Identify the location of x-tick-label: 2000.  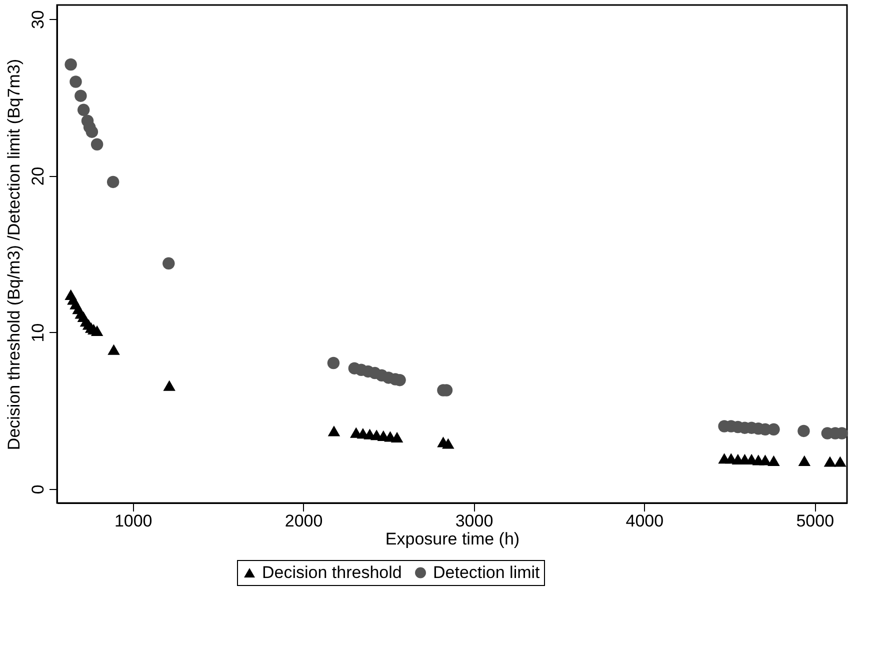
(303, 521).